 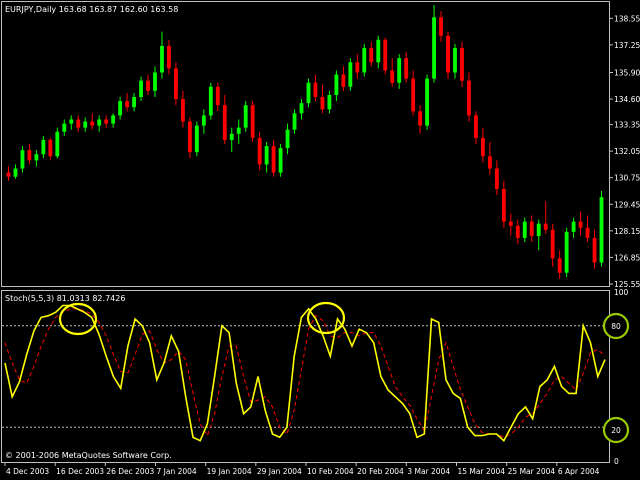 I want to click on symbol-header: EURJPY,Daily 163.68 163.87 162.60 163.58, so click(x=91, y=9).